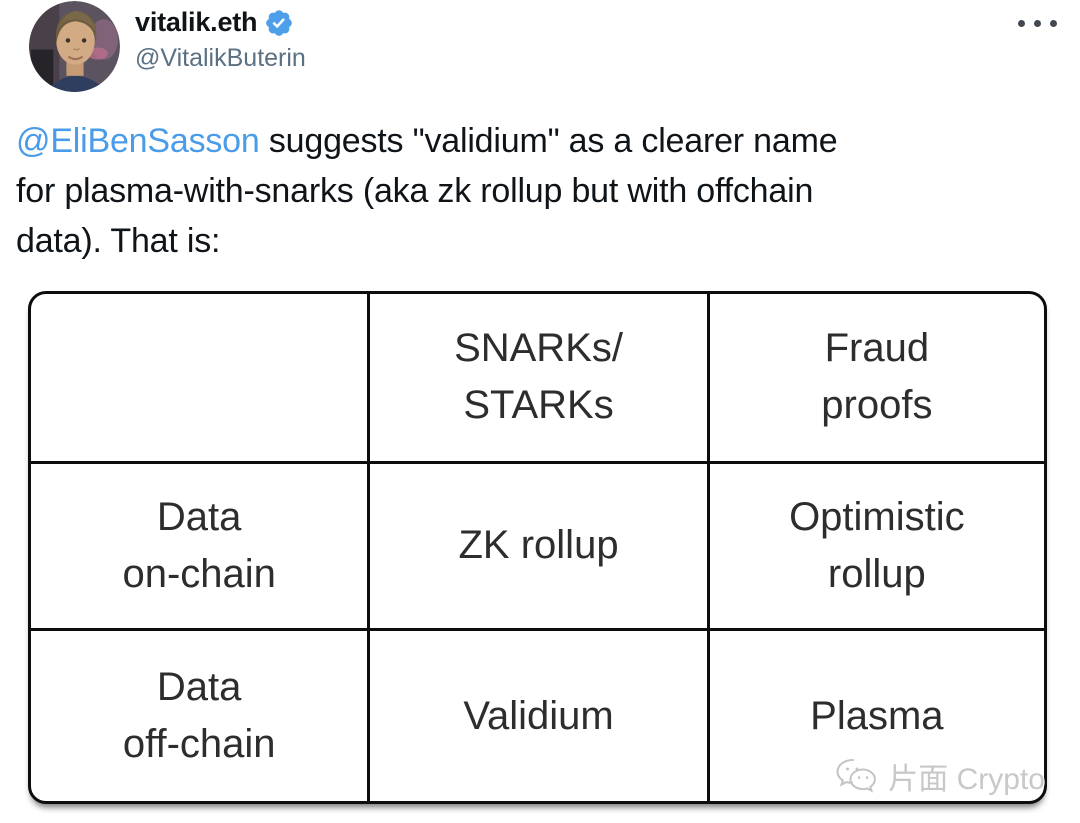 Image resolution: width=1080 pixels, height=823 pixels. What do you see at coordinates (201, 716) in the screenshot?
I see `table-row-label-offchain: Data off-chain` at bounding box center [201, 716].